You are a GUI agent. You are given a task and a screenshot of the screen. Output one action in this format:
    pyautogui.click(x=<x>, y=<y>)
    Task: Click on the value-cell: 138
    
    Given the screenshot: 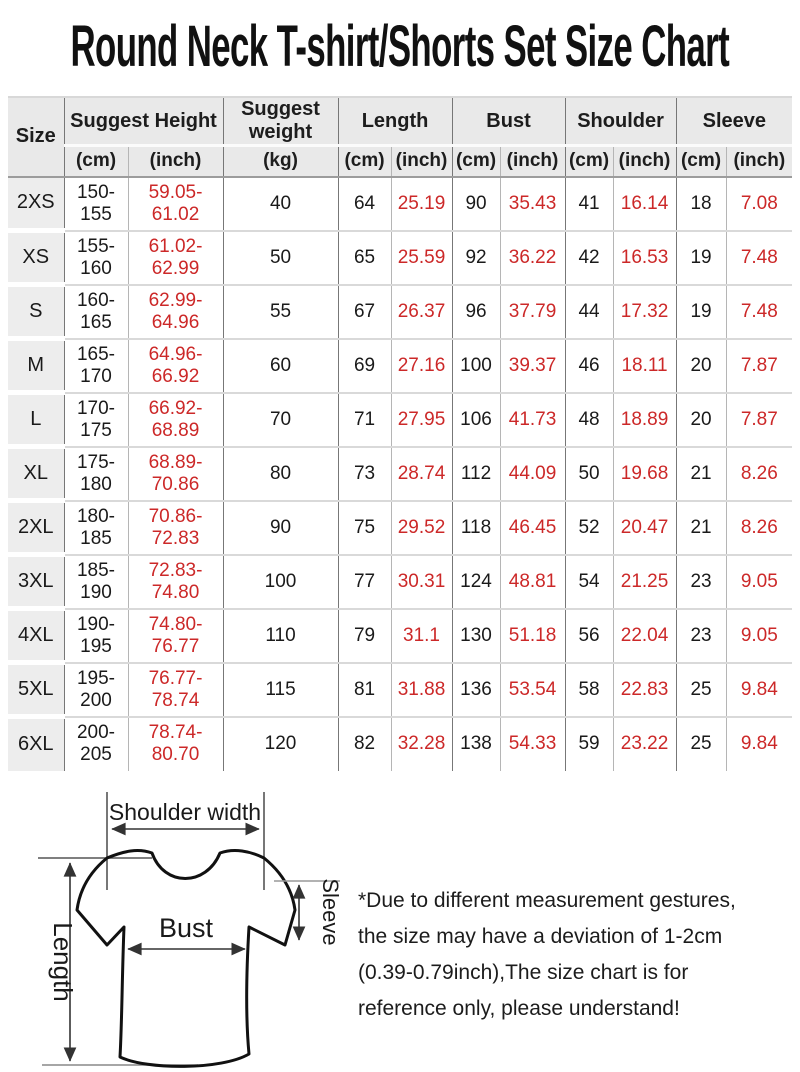 What is the action you would take?
    pyautogui.click(x=476, y=743)
    